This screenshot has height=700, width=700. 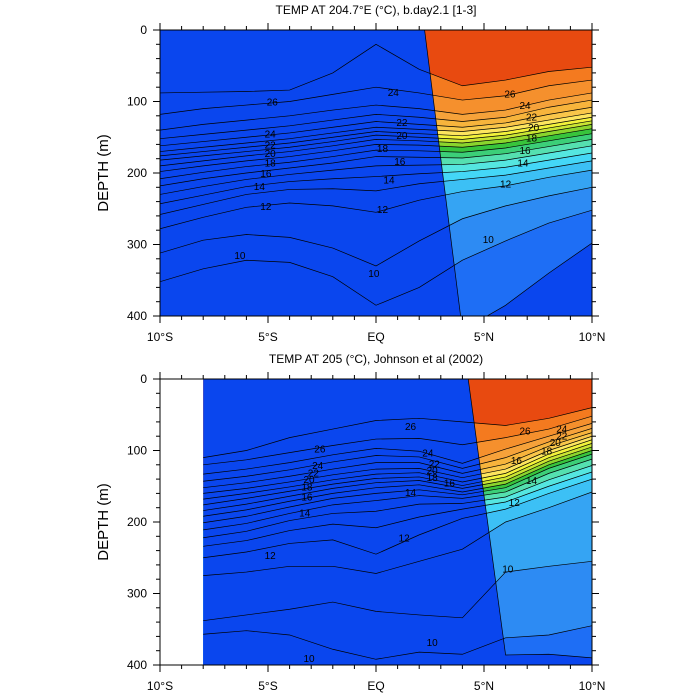 I want to click on panel-1-y-tick-label: 0, so click(x=143, y=30).